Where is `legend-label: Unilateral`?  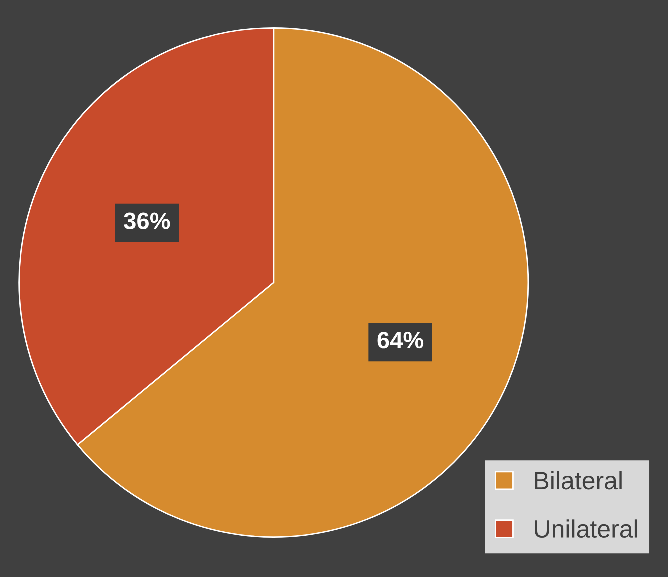
legend-label: Unilateral is located at coordinates (586, 529).